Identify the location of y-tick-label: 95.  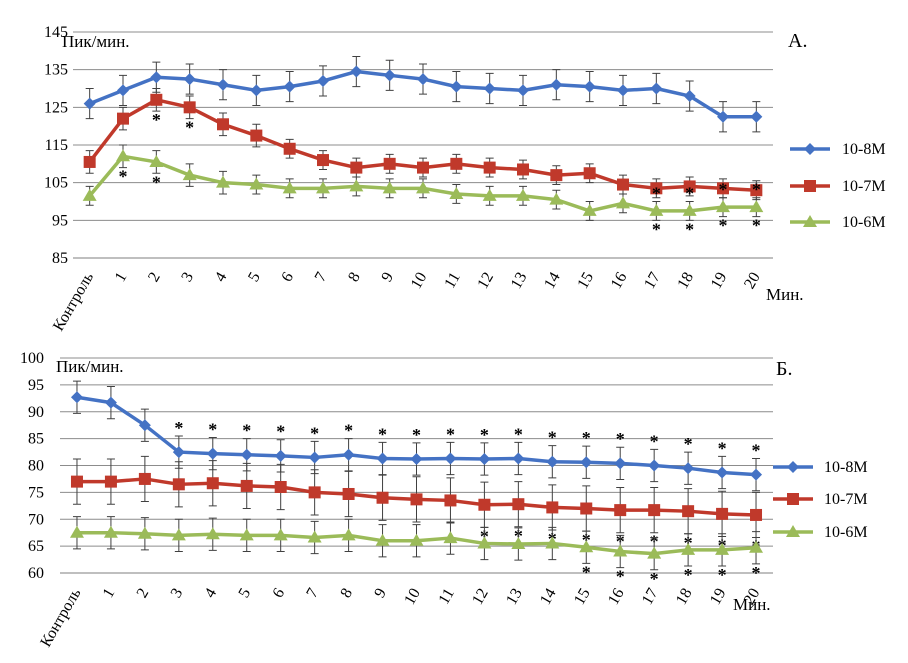
(36, 385).